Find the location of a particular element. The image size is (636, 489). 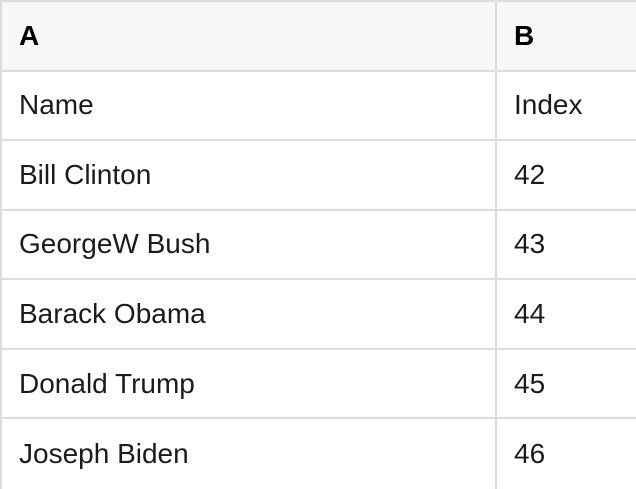

column-header-a: A is located at coordinates (249, 37).